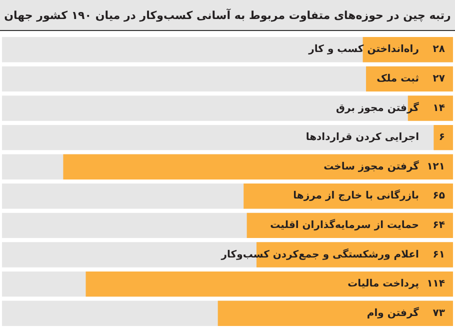 The image size is (455, 330). Describe the element at coordinates (356, 195) in the screenshot. I see `y-tick-label: بازرگانی با خارج از مرزها` at that location.